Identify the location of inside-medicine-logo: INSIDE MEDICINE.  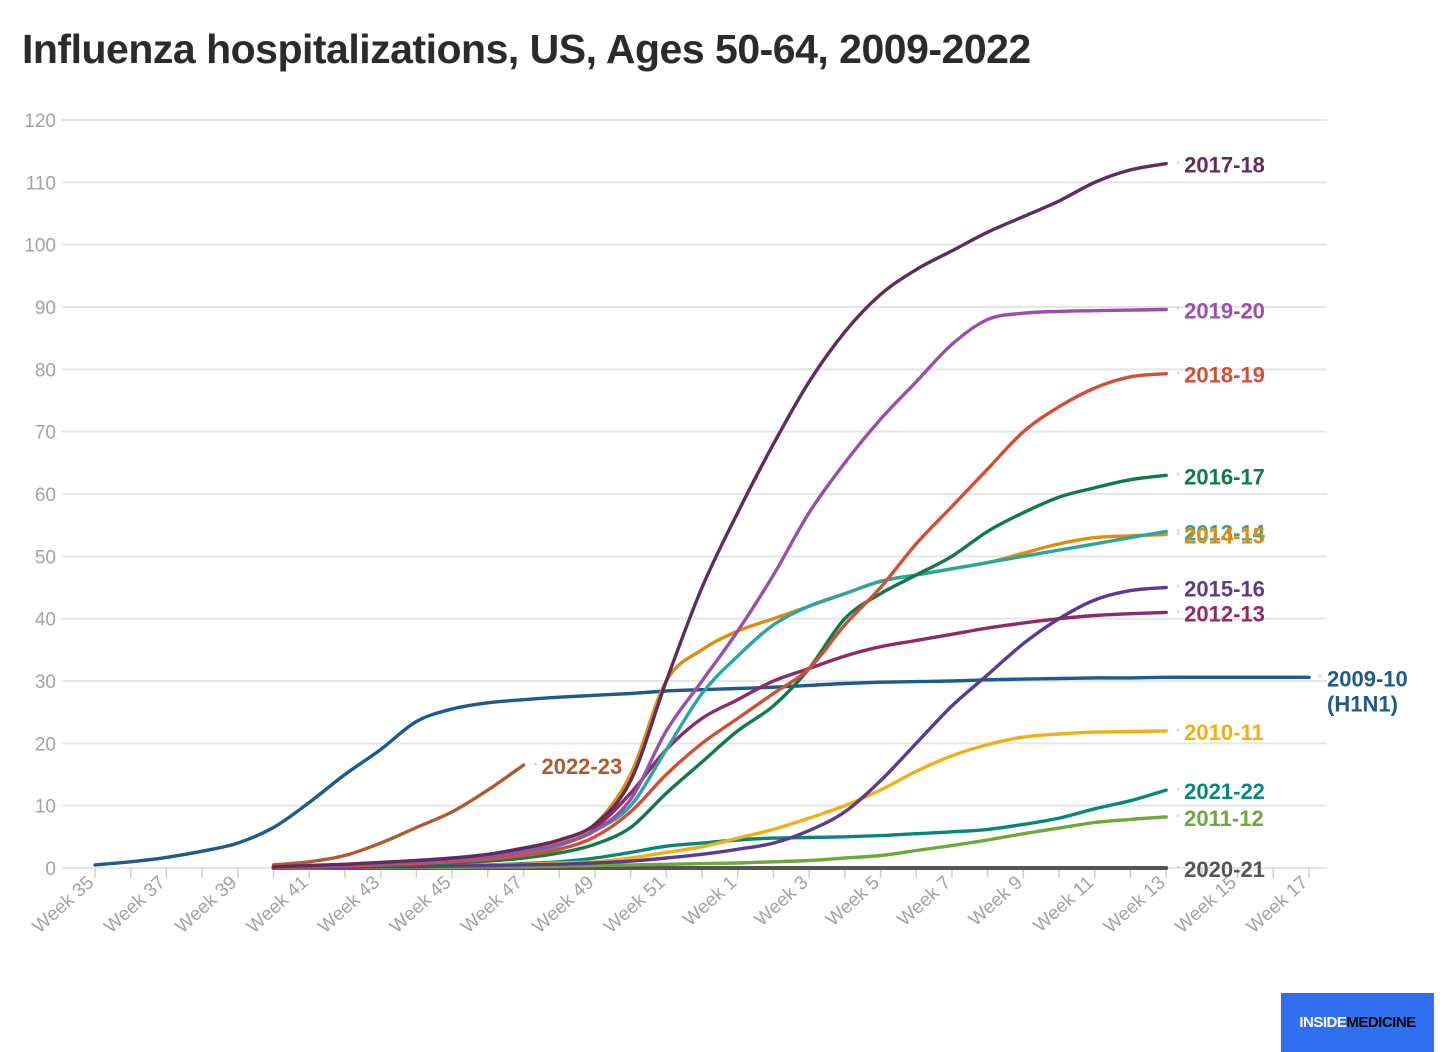
(1357, 1022).